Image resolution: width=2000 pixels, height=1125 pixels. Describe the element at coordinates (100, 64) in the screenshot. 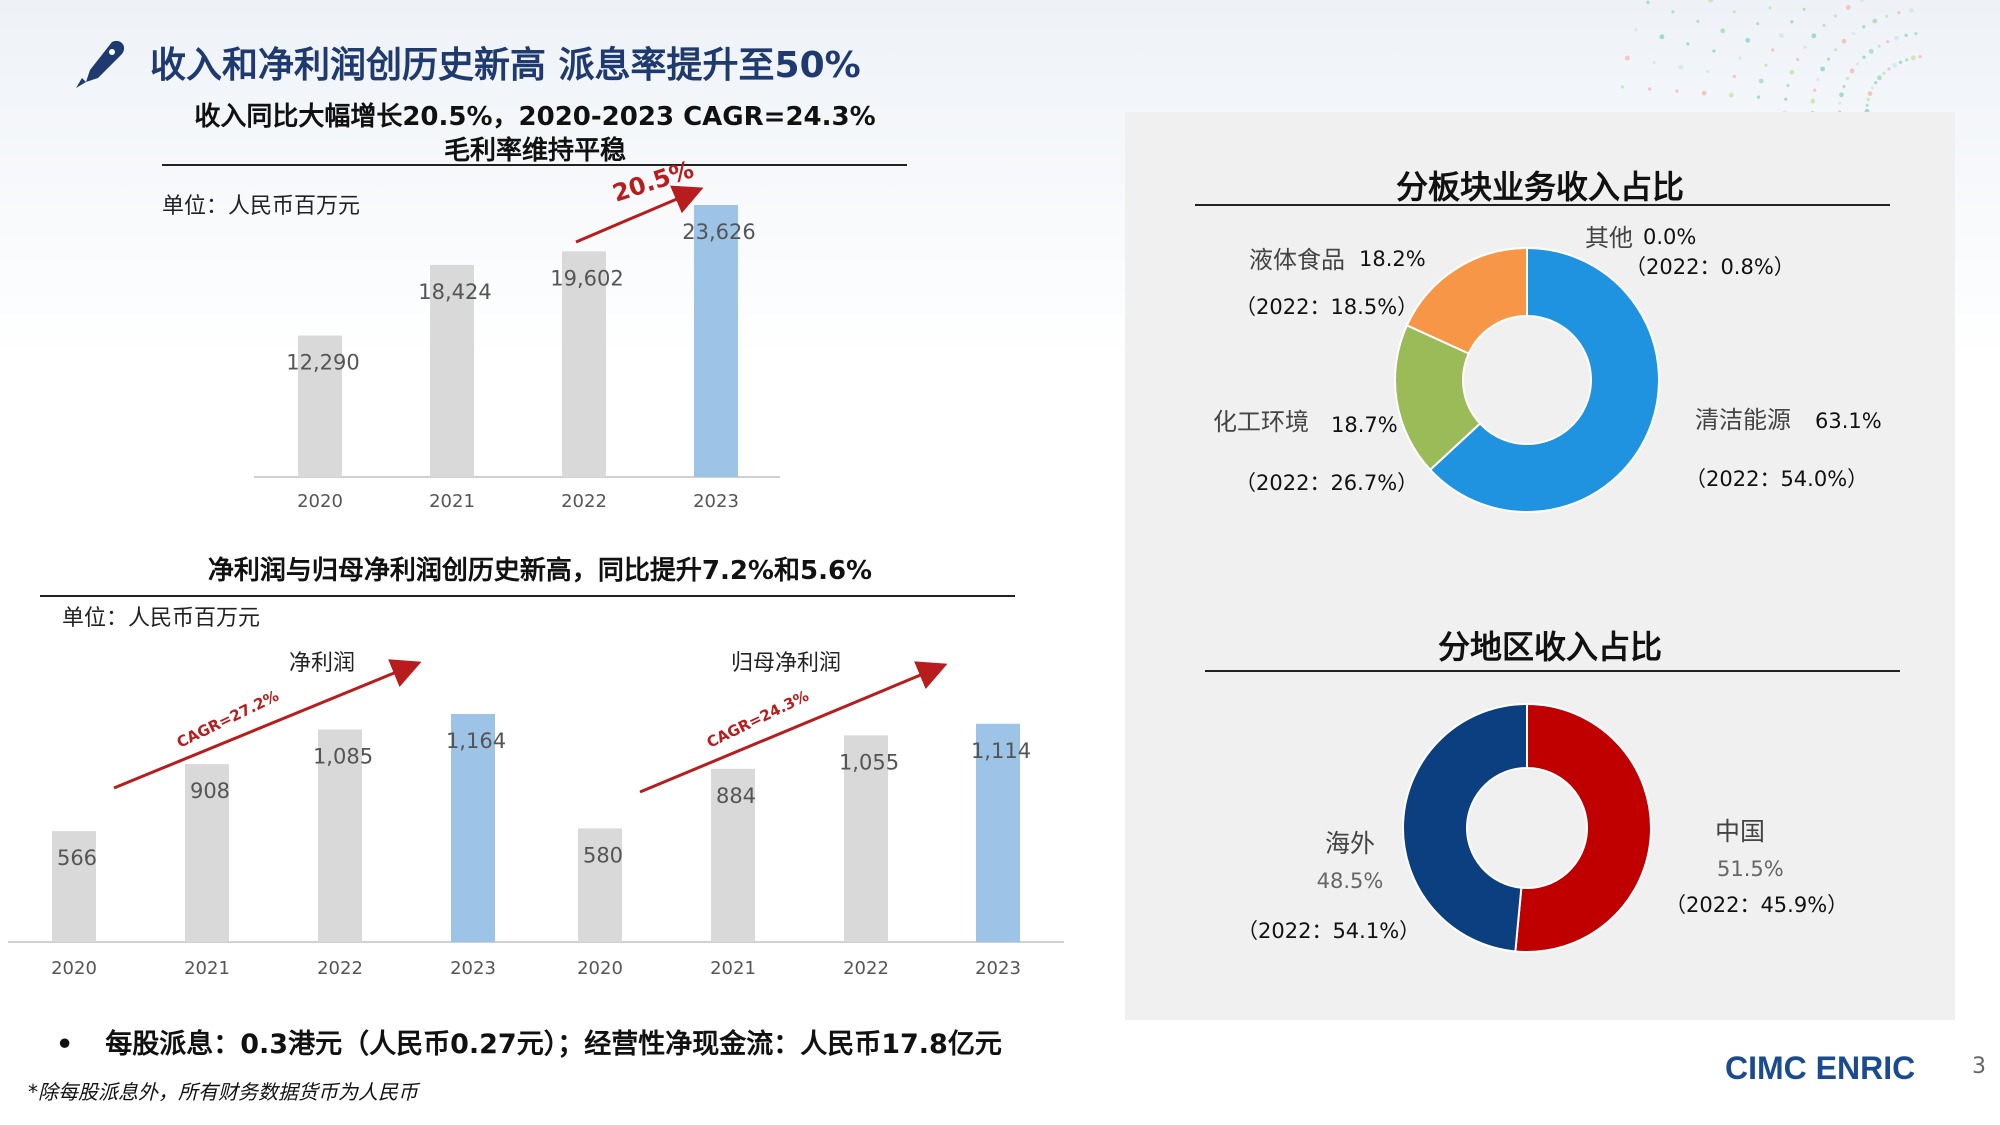

I see `pen-icon` at that location.